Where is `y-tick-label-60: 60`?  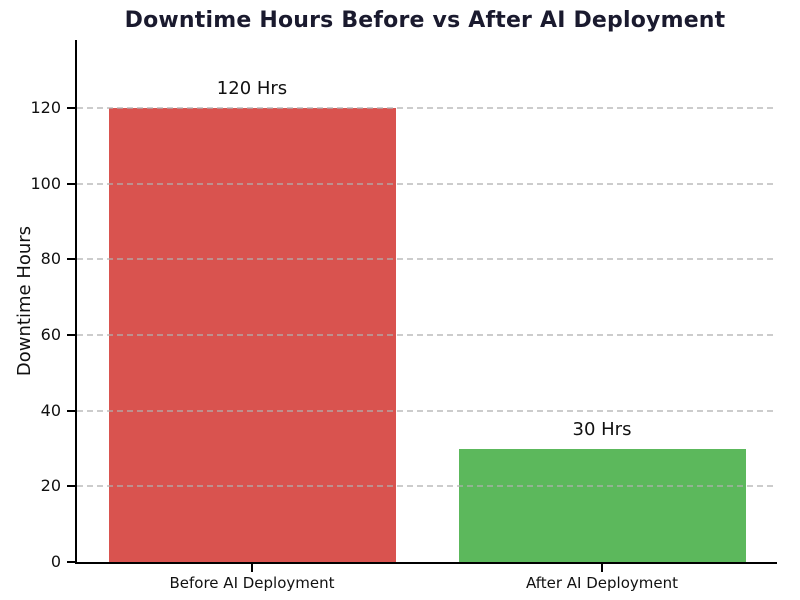
y-tick-label-60: 60 is located at coordinates (50, 335).